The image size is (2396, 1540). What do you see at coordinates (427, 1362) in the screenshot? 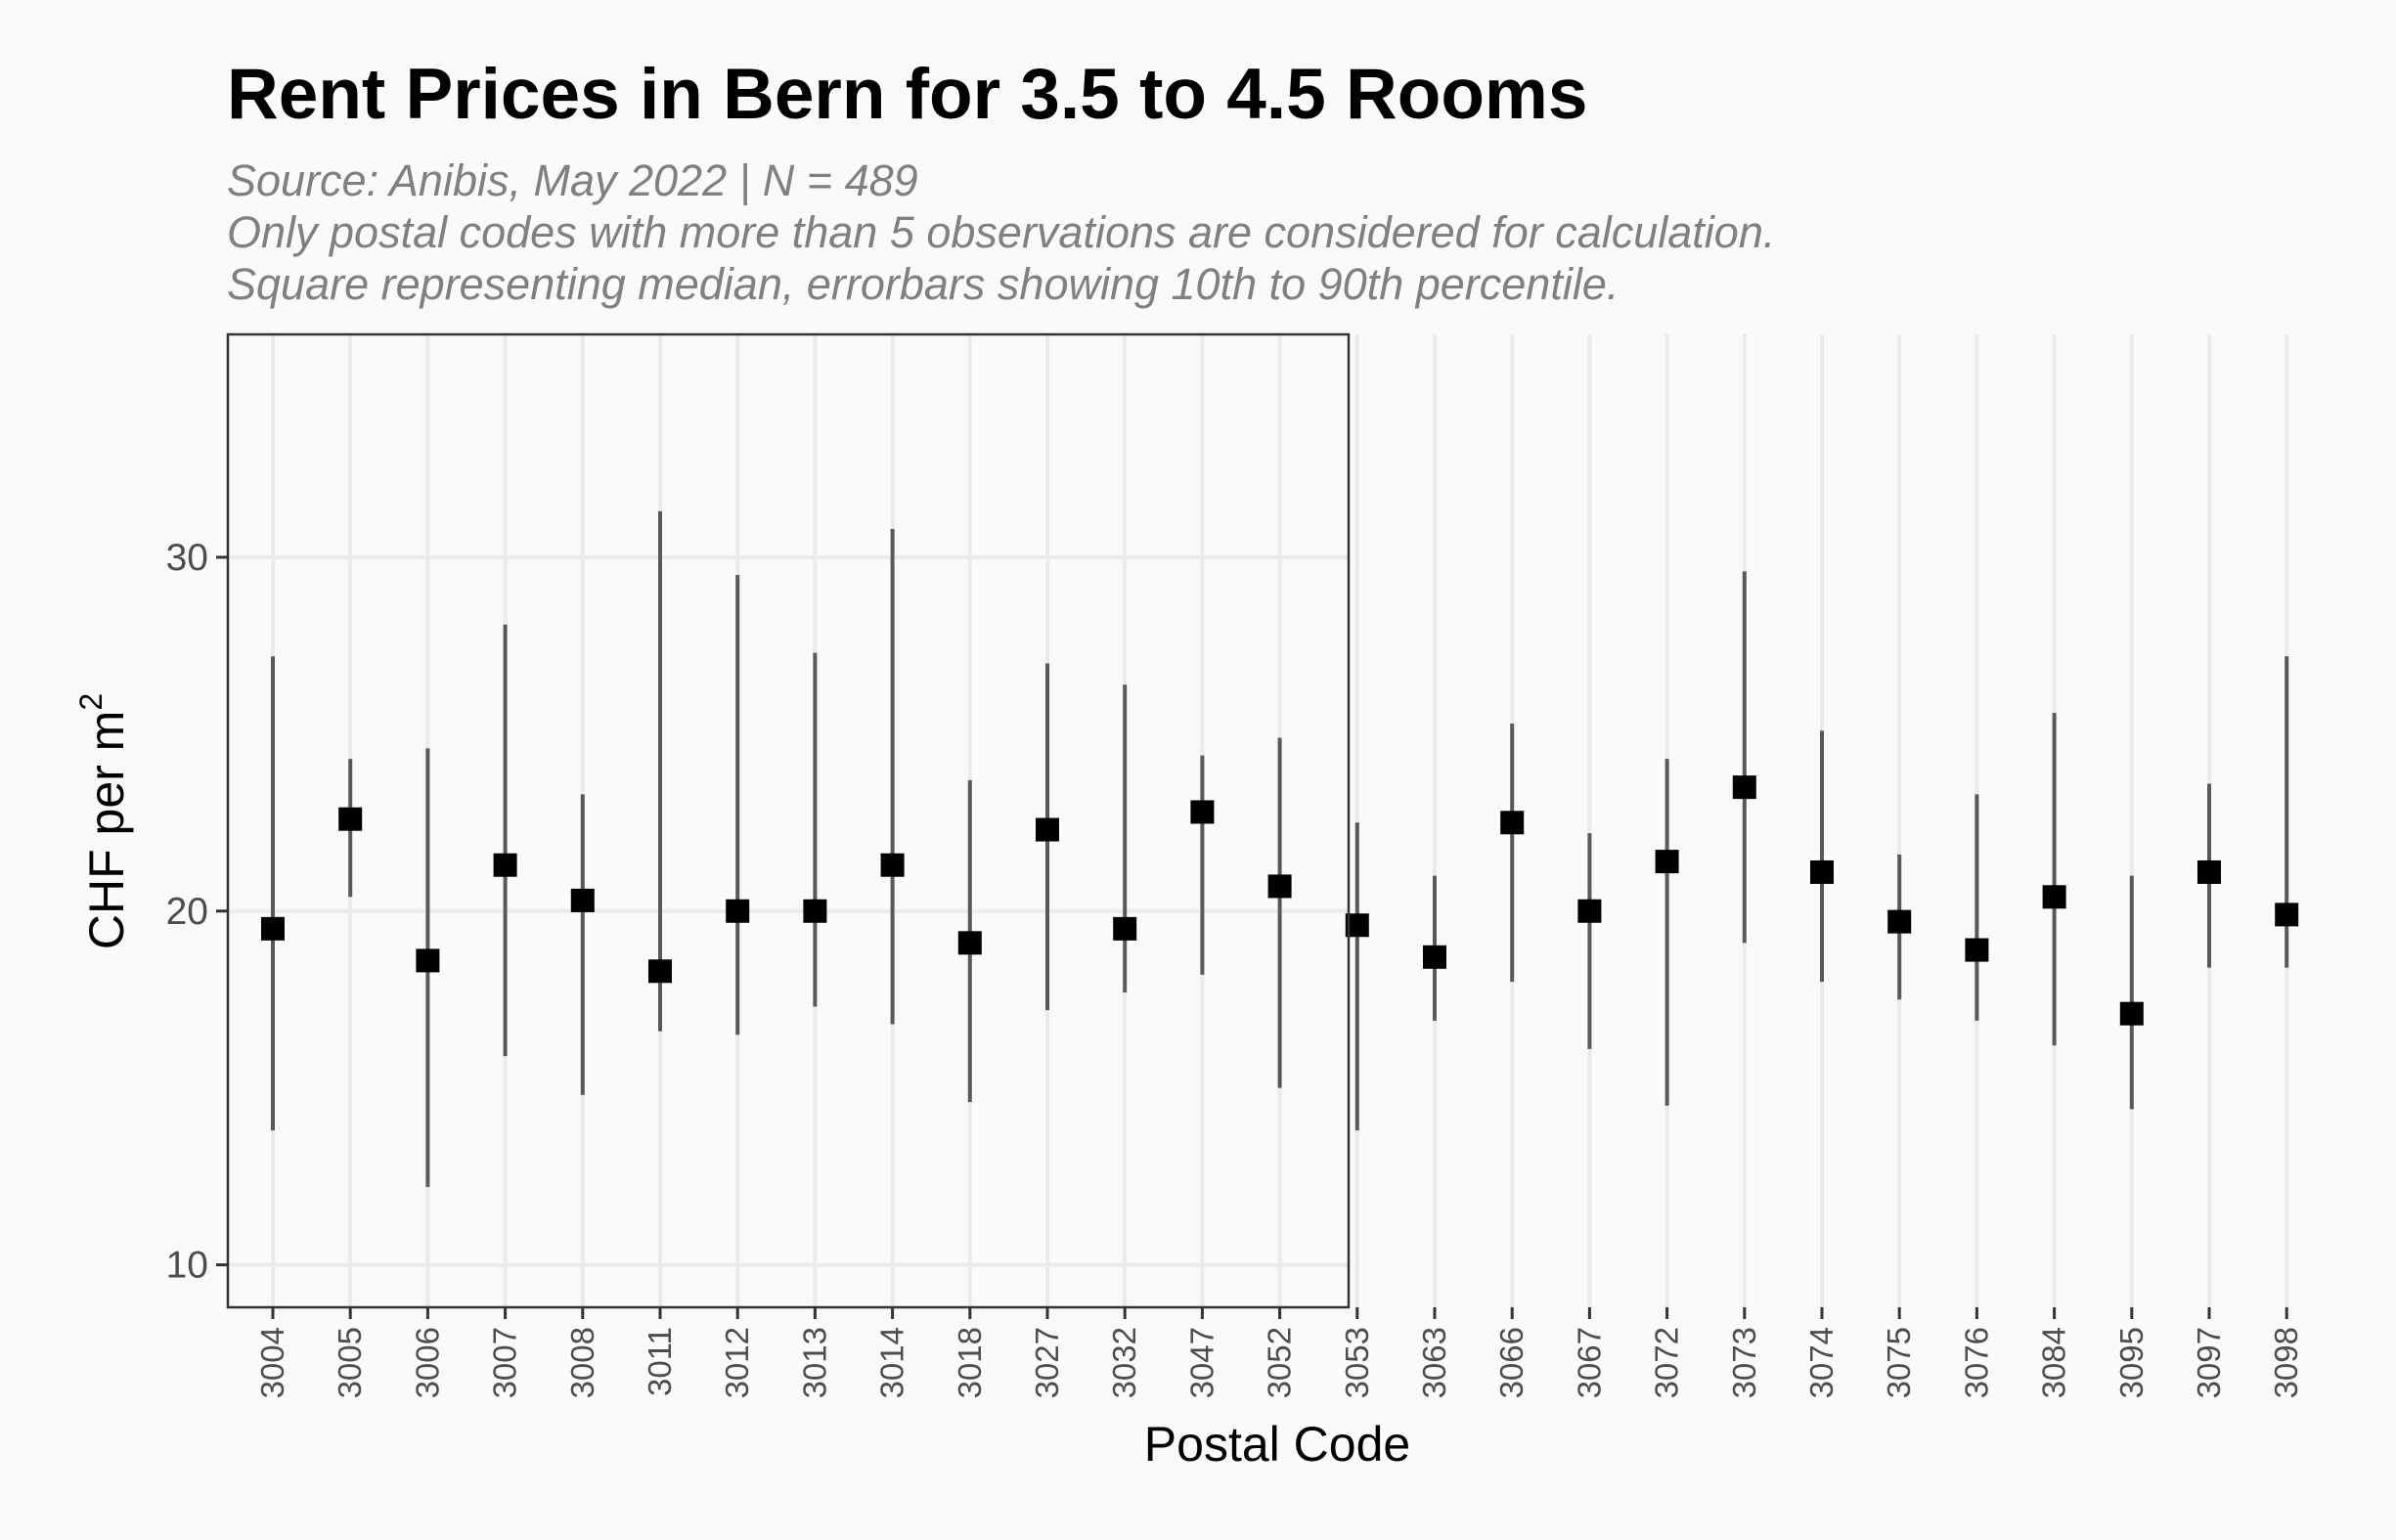
I see `x-tick-label: 3006` at bounding box center [427, 1362].